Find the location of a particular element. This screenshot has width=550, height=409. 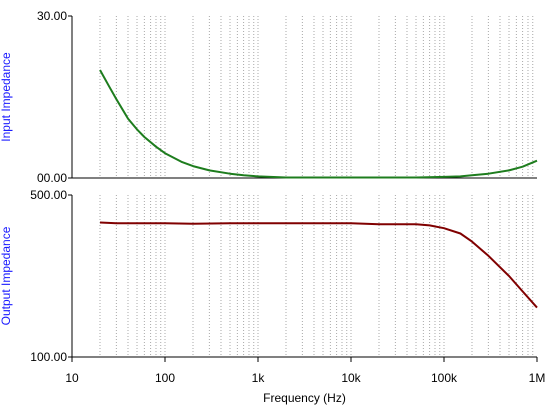

frequency-tick-label: 1k is located at coordinates (259, 378).